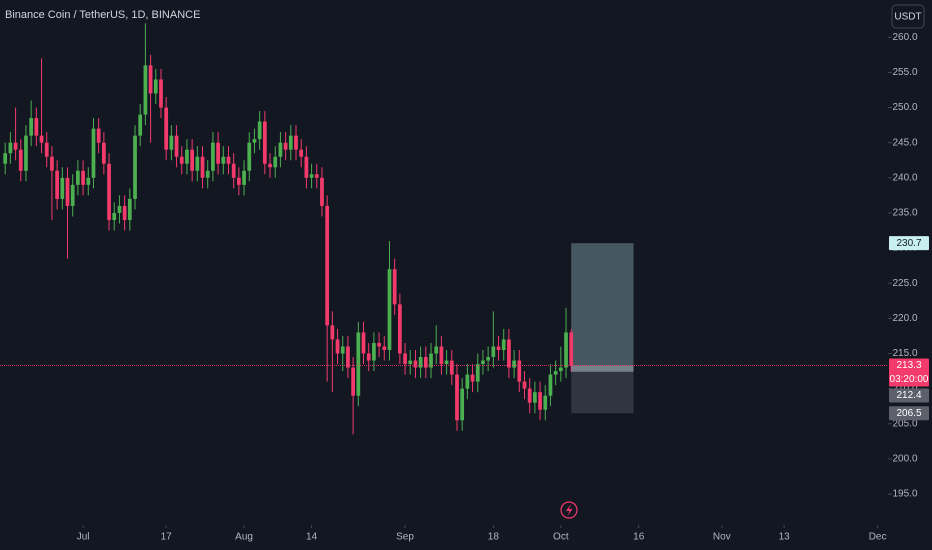 This screenshot has width=932, height=550. I want to click on x-tick-label: Dec, so click(878, 537).